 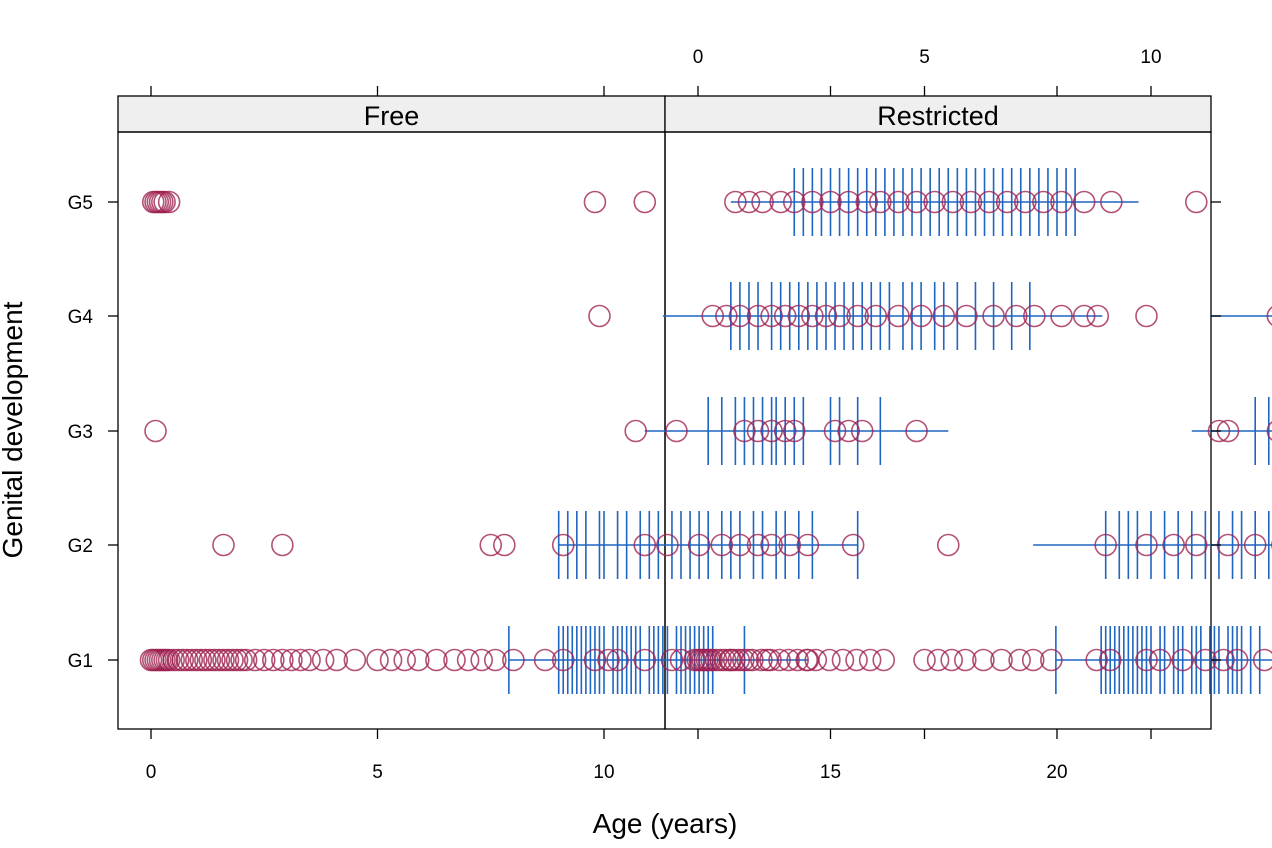 I want to click on y-axis-title: Genital development, so click(x=14, y=429).